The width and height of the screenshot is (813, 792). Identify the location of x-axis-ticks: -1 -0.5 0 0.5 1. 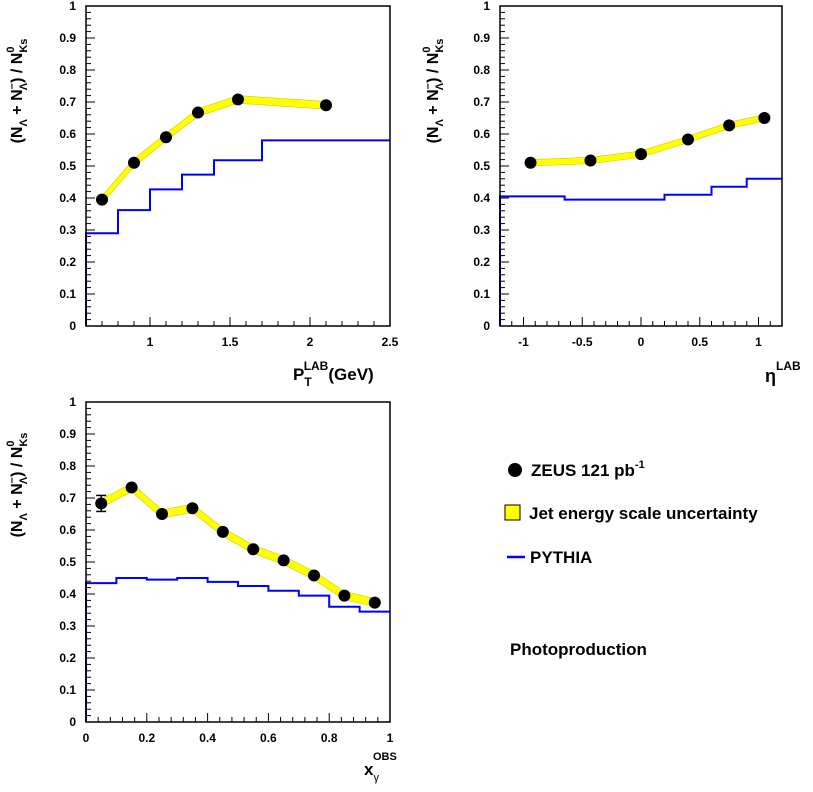
(647, 333).